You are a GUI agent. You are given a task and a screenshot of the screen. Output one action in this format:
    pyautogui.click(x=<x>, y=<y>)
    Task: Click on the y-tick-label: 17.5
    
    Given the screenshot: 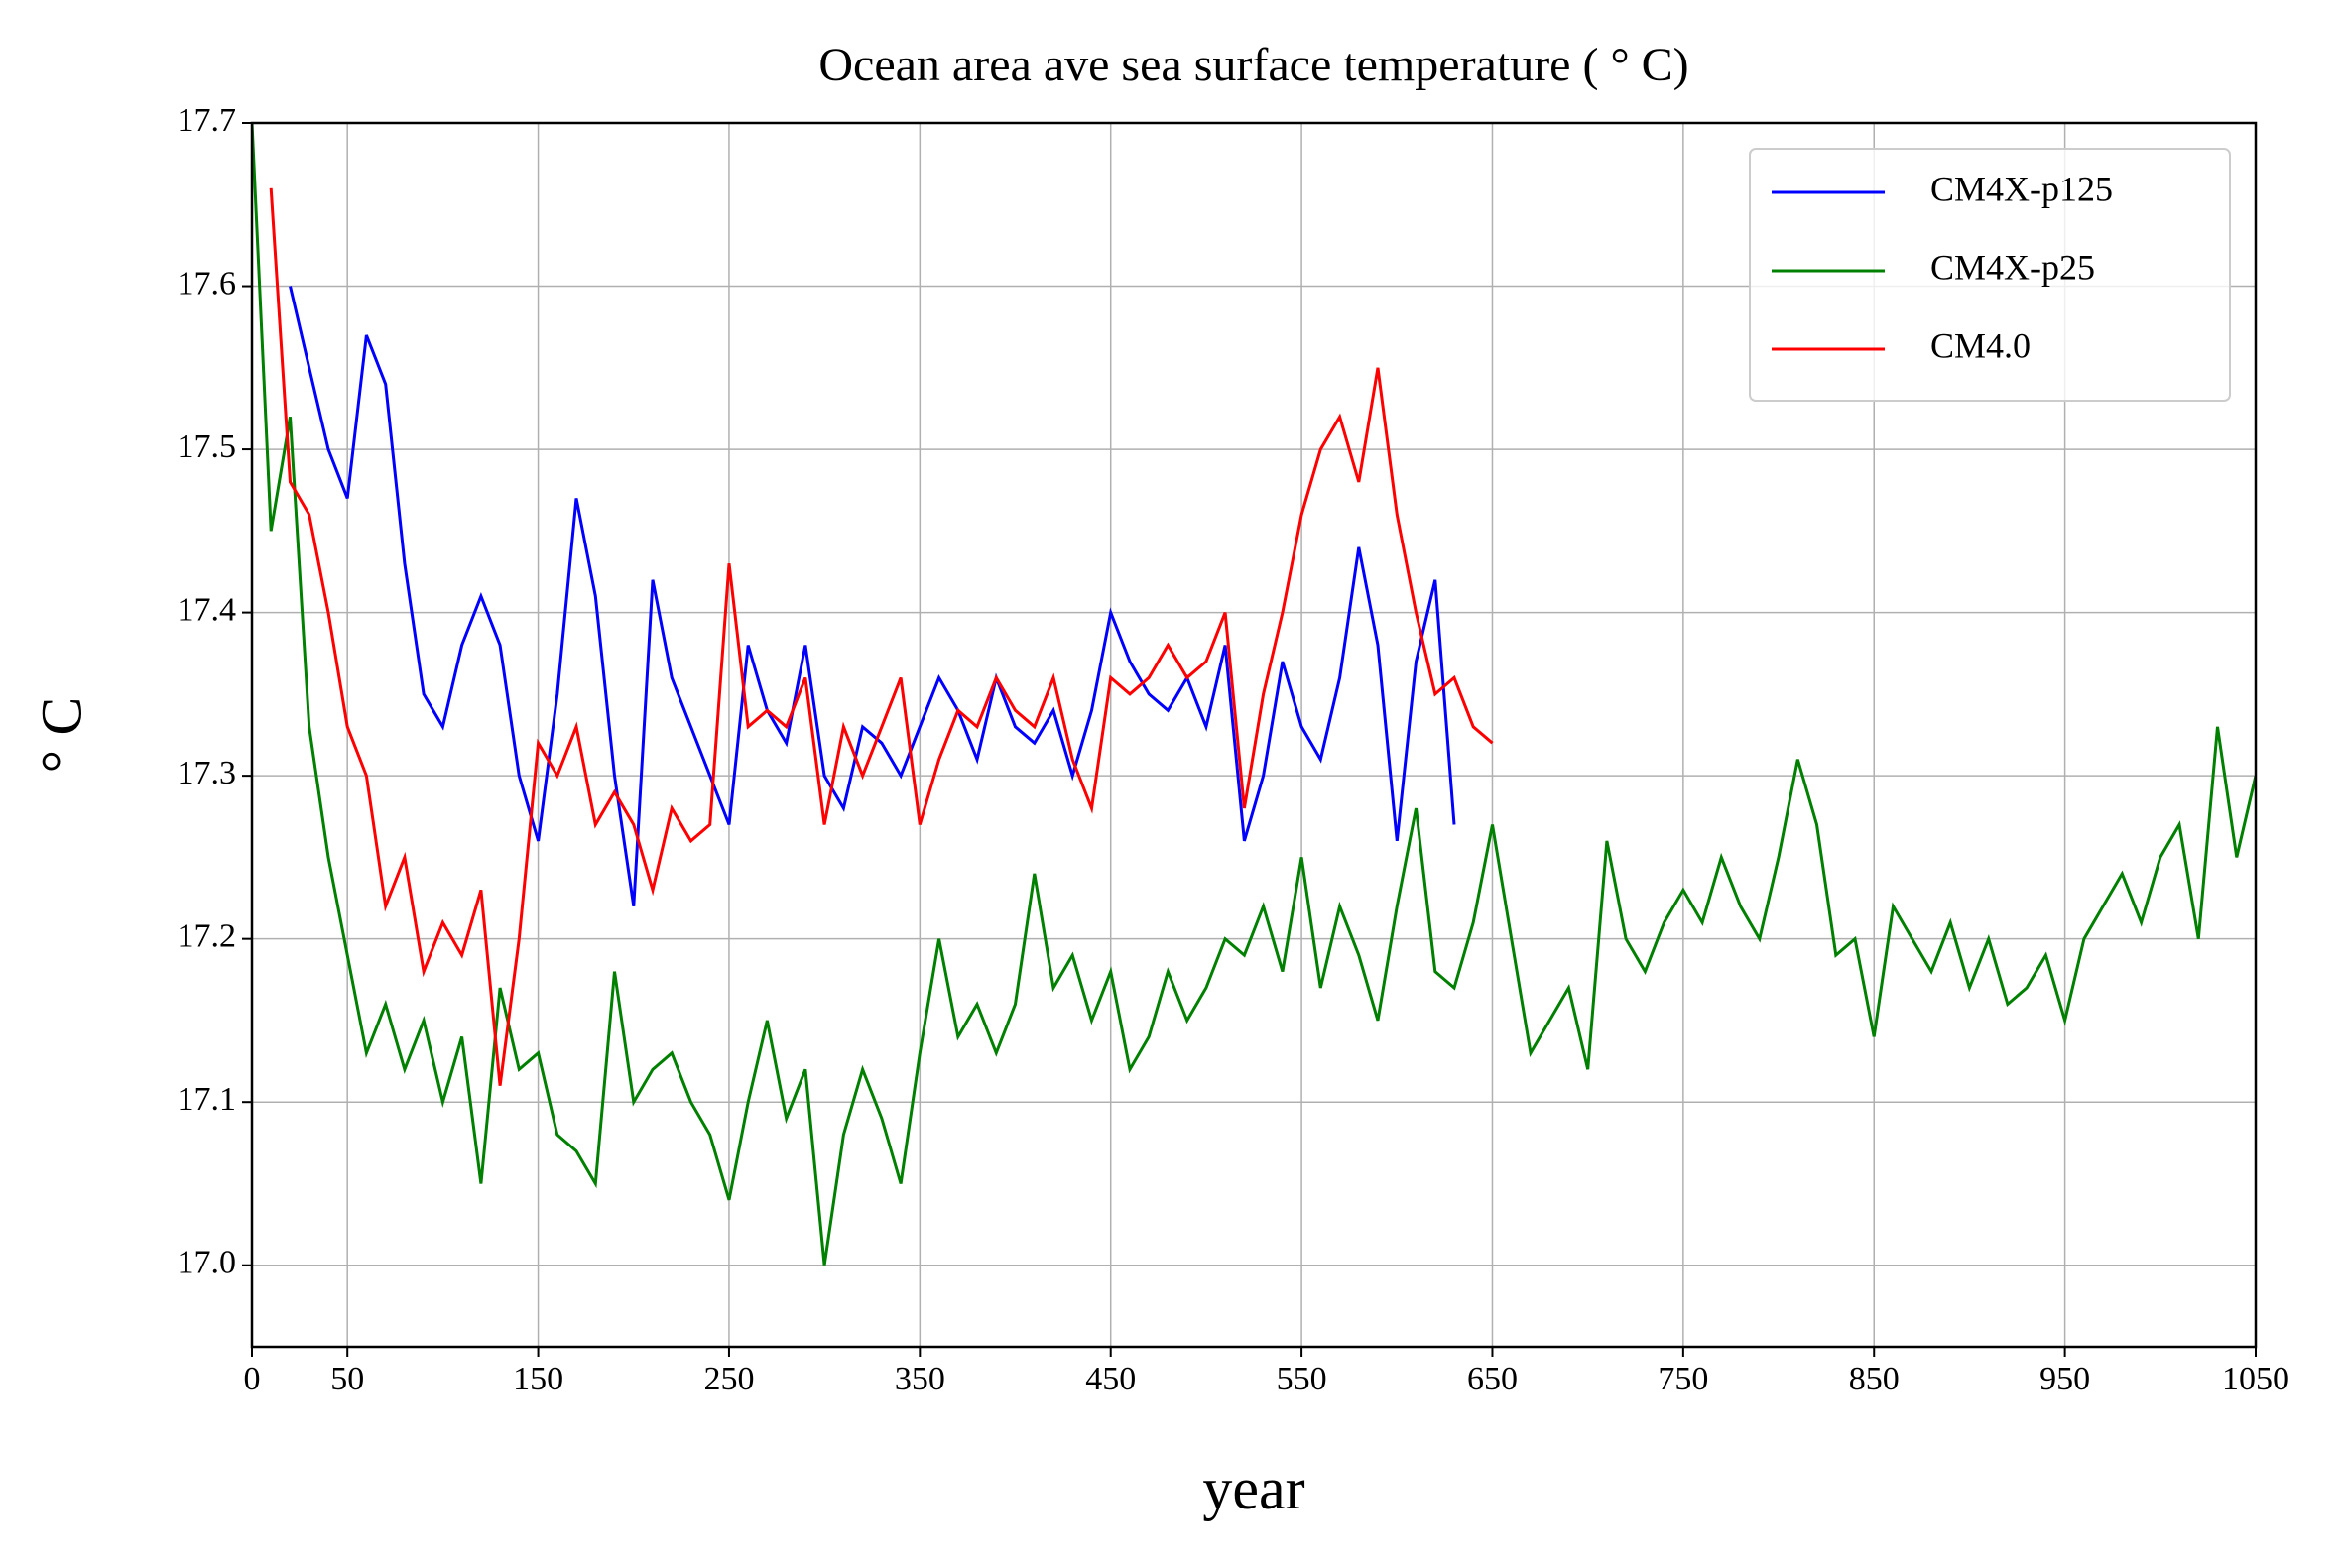 What is the action you would take?
    pyautogui.click(x=207, y=446)
    